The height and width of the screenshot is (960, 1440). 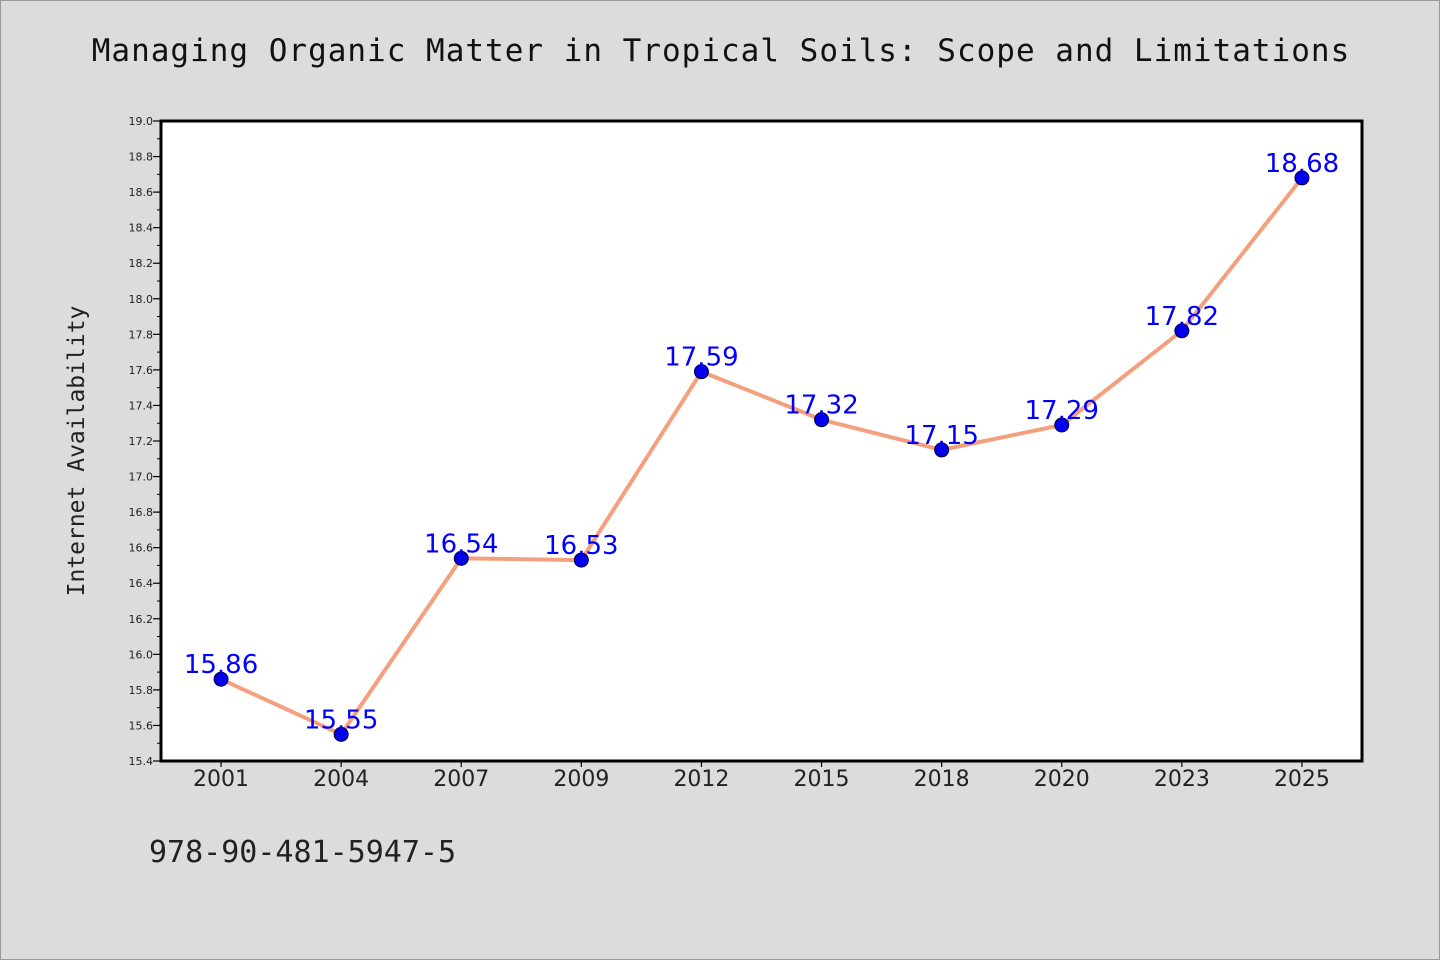 What do you see at coordinates (1062, 779) in the screenshot?
I see `x-tick-label: 2020` at bounding box center [1062, 779].